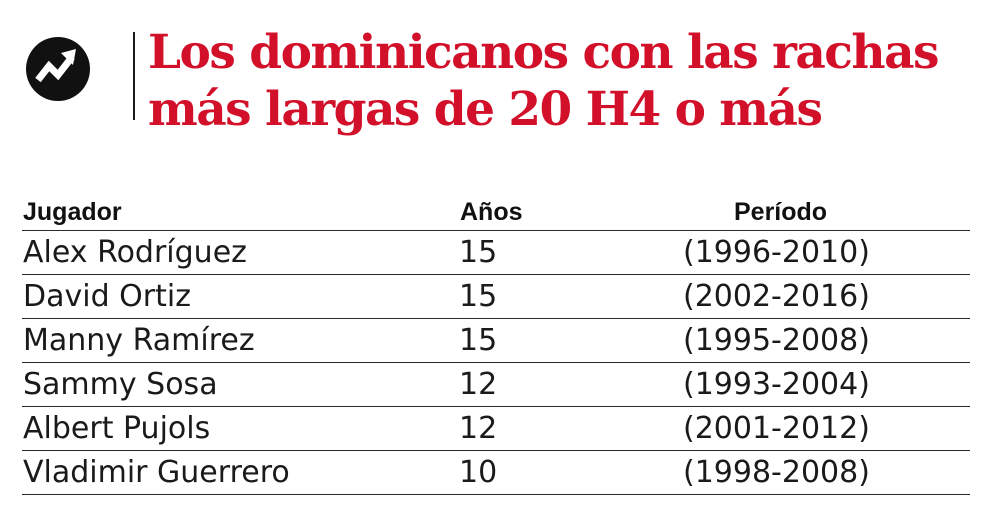  I want to click on table-row: Manny Ramírez 15 (1995-2008), so click(496, 341).